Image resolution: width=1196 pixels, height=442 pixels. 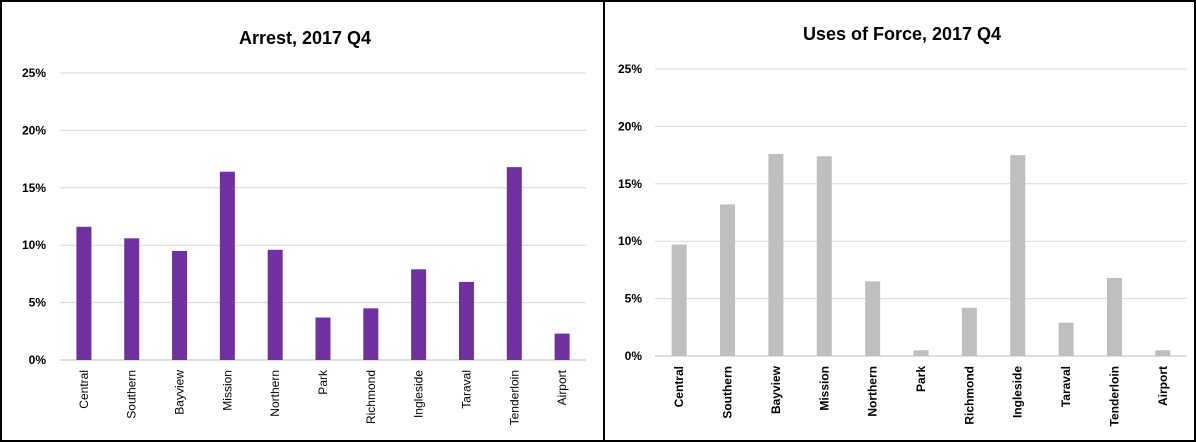 What do you see at coordinates (969, 331) in the screenshot?
I see `force-bar-richmond` at bounding box center [969, 331].